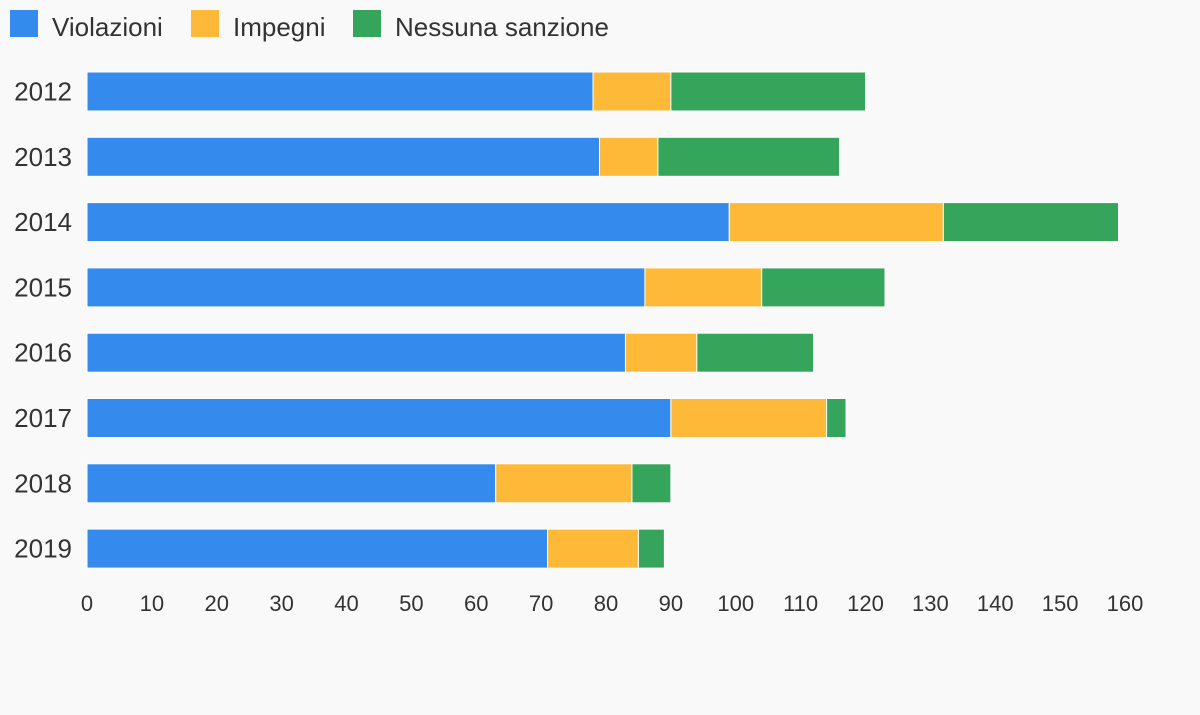  What do you see at coordinates (43, 157) in the screenshot?
I see `y-axis-label: 2013` at bounding box center [43, 157].